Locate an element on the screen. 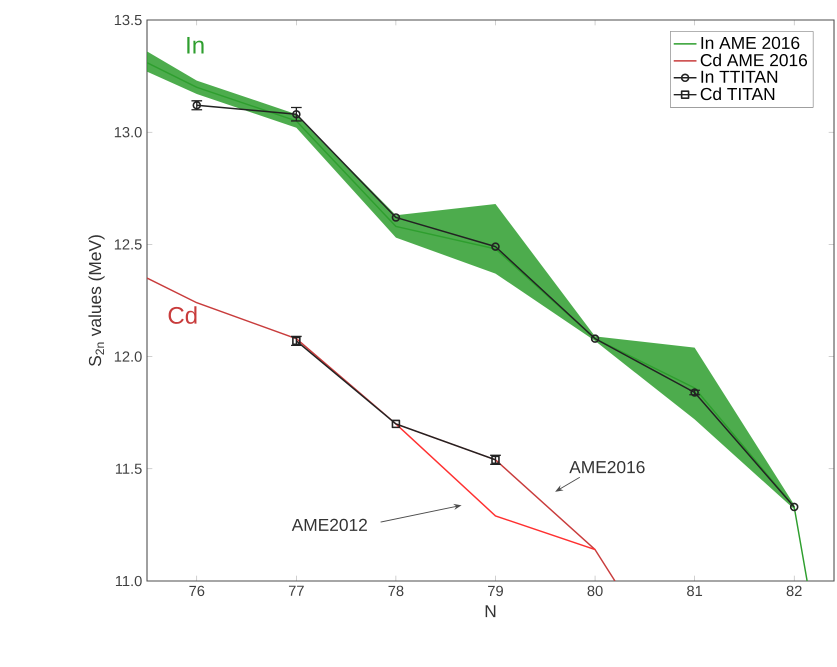 This screenshot has height=667, width=837. x-tick-label: 81 is located at coordinates (694, 591).